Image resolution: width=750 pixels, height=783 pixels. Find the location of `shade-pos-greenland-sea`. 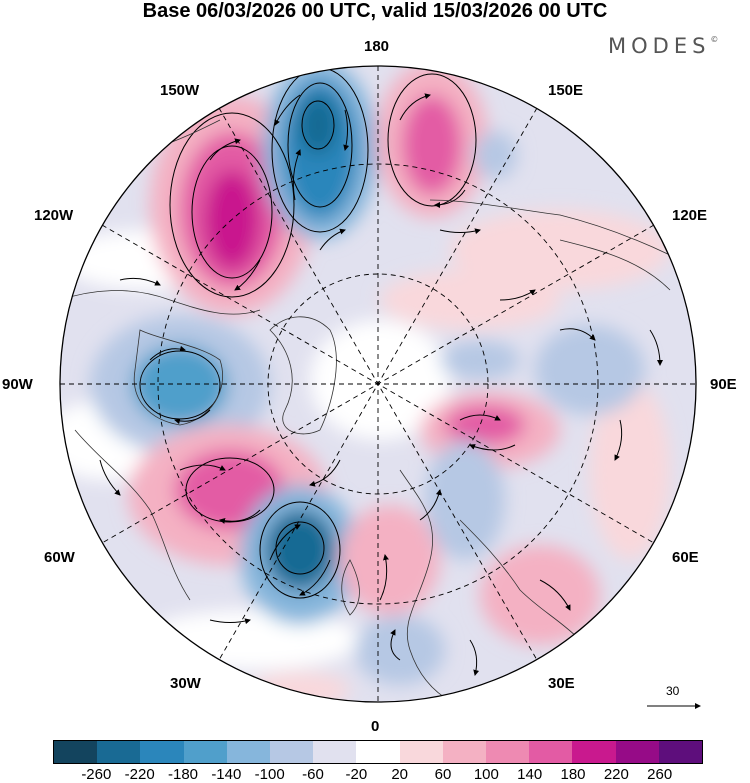

shade-pos-greenland-sea is located at coordinates (390, 560).